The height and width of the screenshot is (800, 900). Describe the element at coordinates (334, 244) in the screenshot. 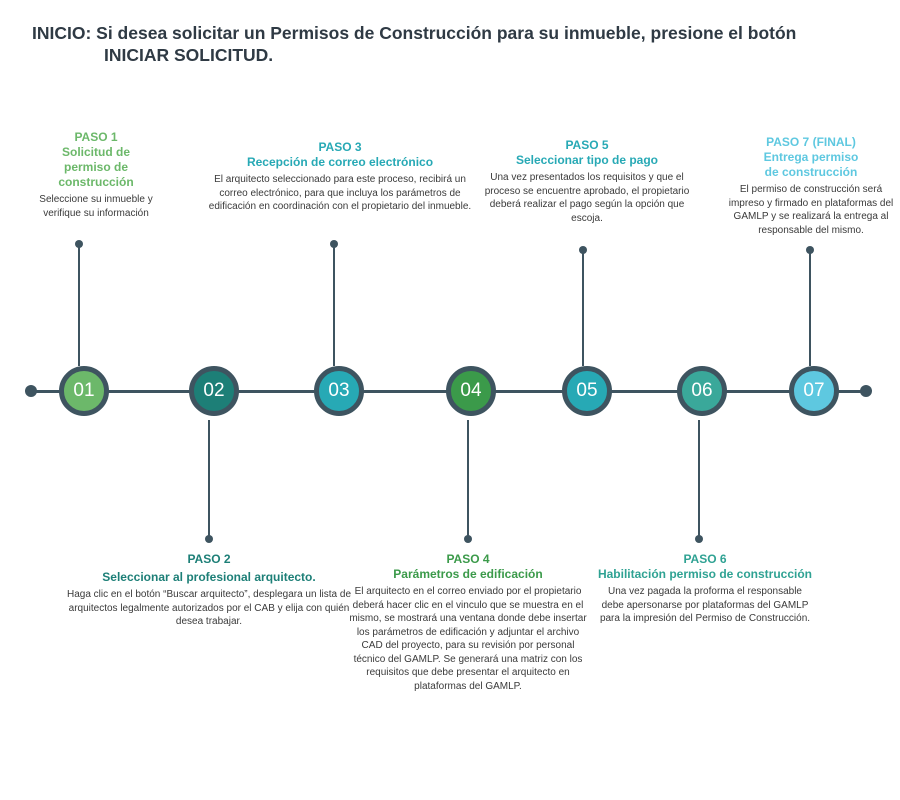

I see `step-3-connector-dot` at that location.